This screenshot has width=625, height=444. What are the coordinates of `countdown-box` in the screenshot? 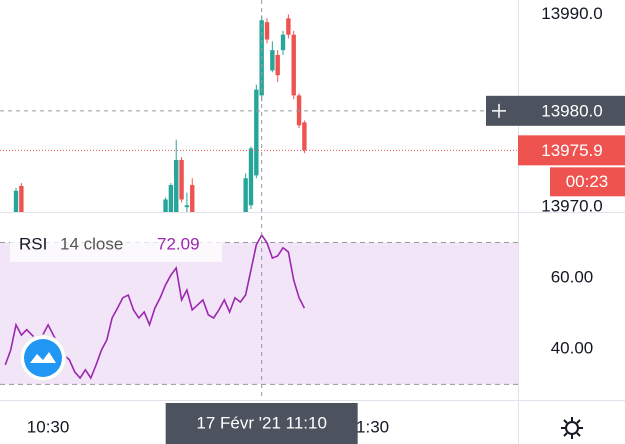 It's located at (587, 182).